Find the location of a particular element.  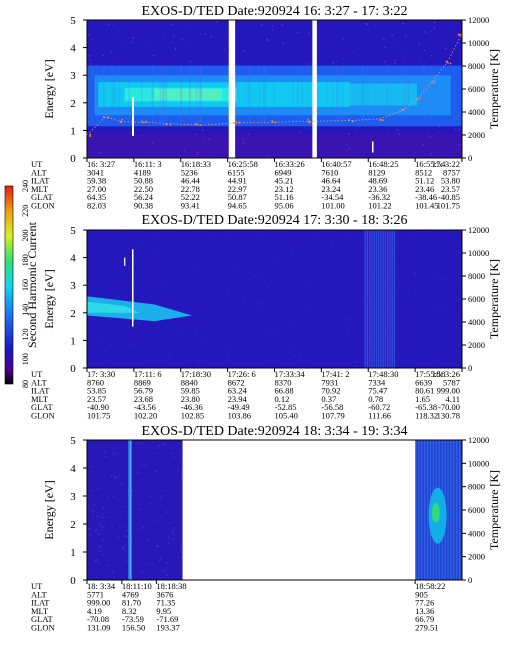

ephemeris-value: 8129 is located at coordinates (376, 172).